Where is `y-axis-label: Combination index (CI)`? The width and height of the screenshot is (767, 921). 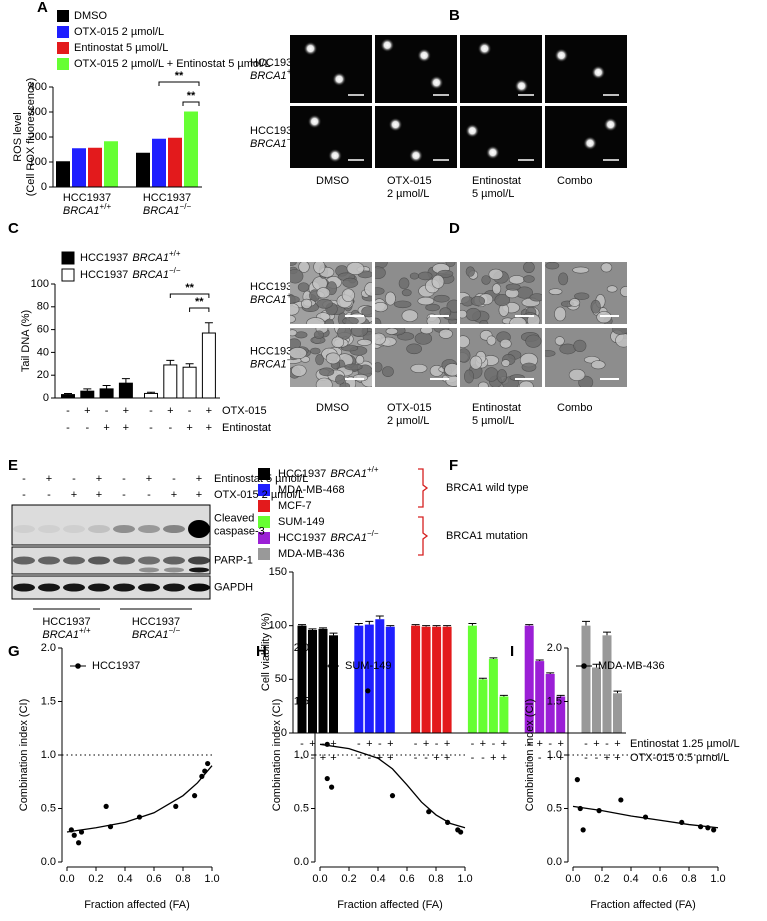 y-axis-label: Combination index (CI) is located at coordinates (530, 755).